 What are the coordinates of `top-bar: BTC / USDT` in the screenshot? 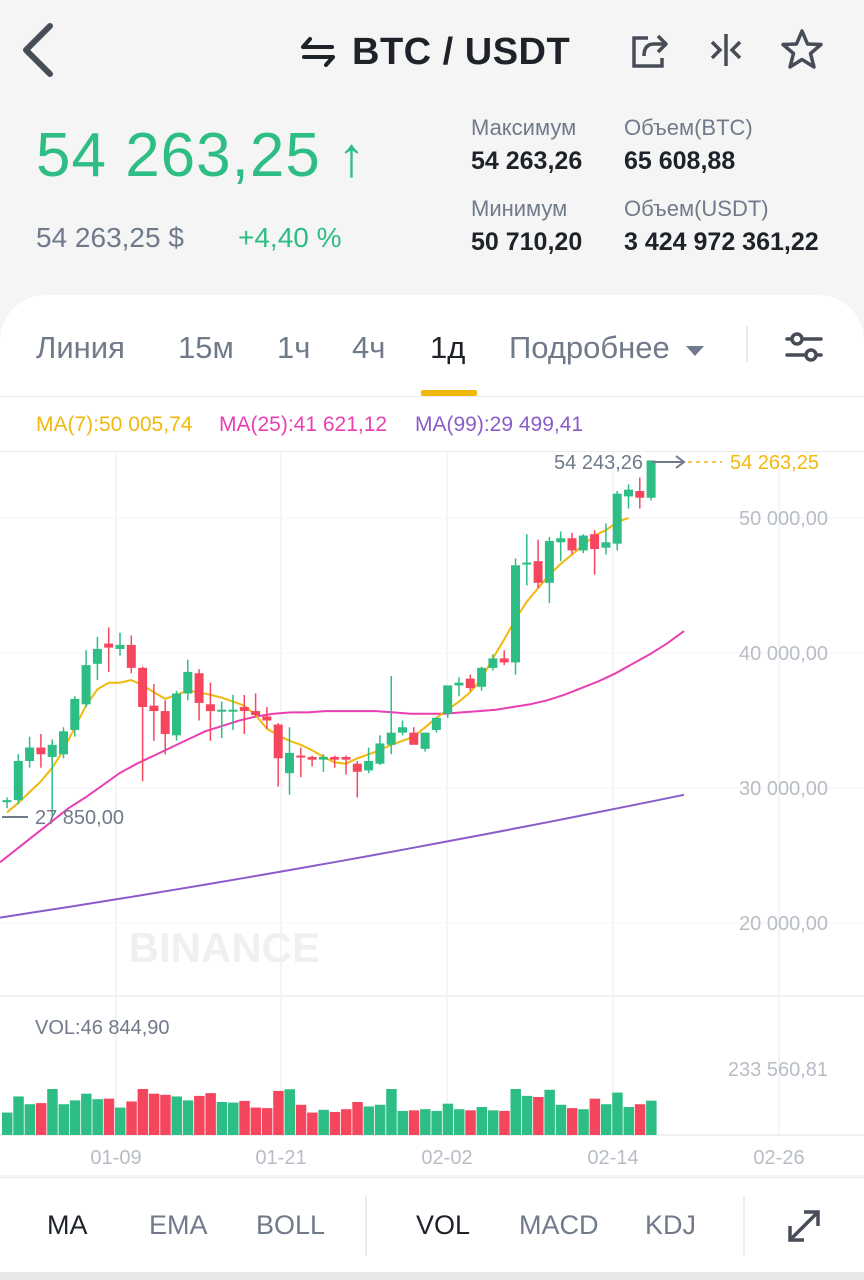 It's located at (432, 50).